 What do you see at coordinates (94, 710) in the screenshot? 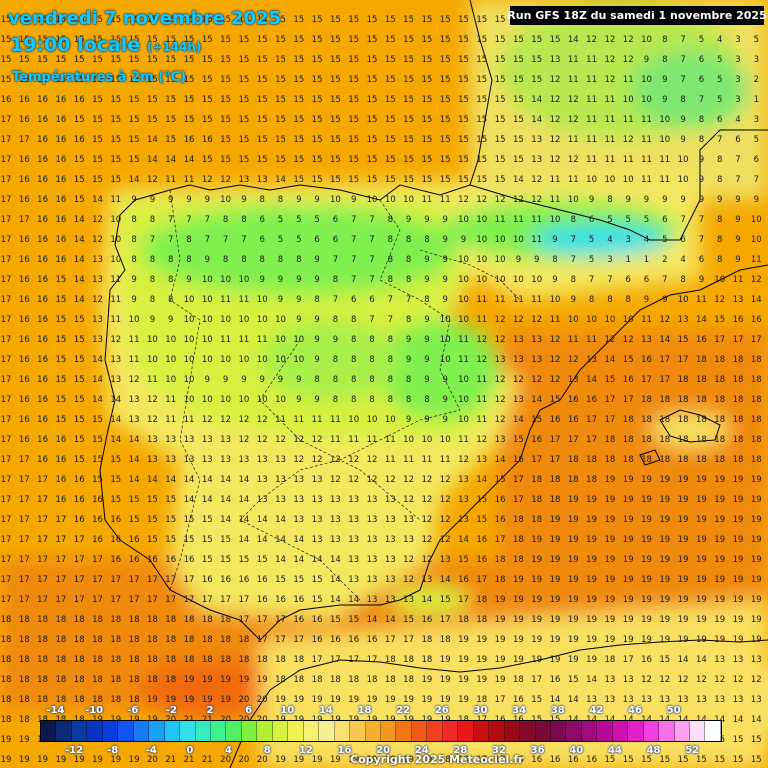
I see `legend-top-label: -10` at bounding box center [94, 710].